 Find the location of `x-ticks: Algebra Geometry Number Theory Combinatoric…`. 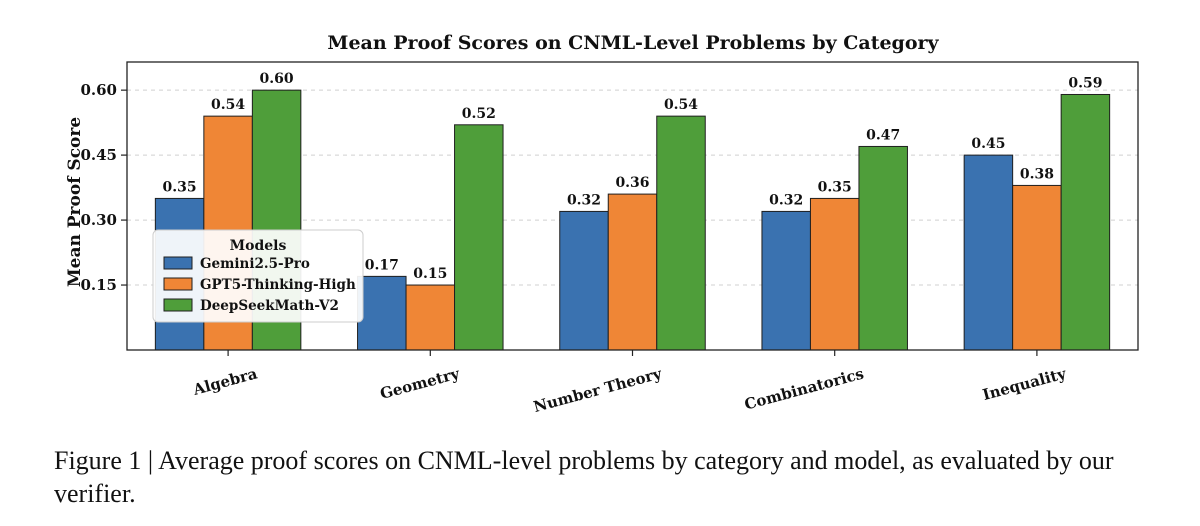

x-ticks: Algebra Geometry Number Theory Combinatoric… is located at coordinates (629, 383).